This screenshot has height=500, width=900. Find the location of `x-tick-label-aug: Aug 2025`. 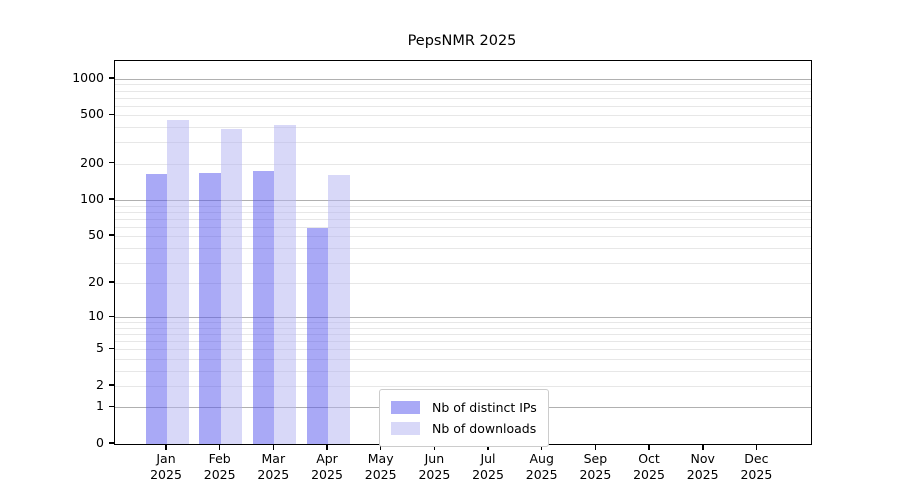

x-tick-label-aug: Aug 2025 is located at coordinates (542, 467).